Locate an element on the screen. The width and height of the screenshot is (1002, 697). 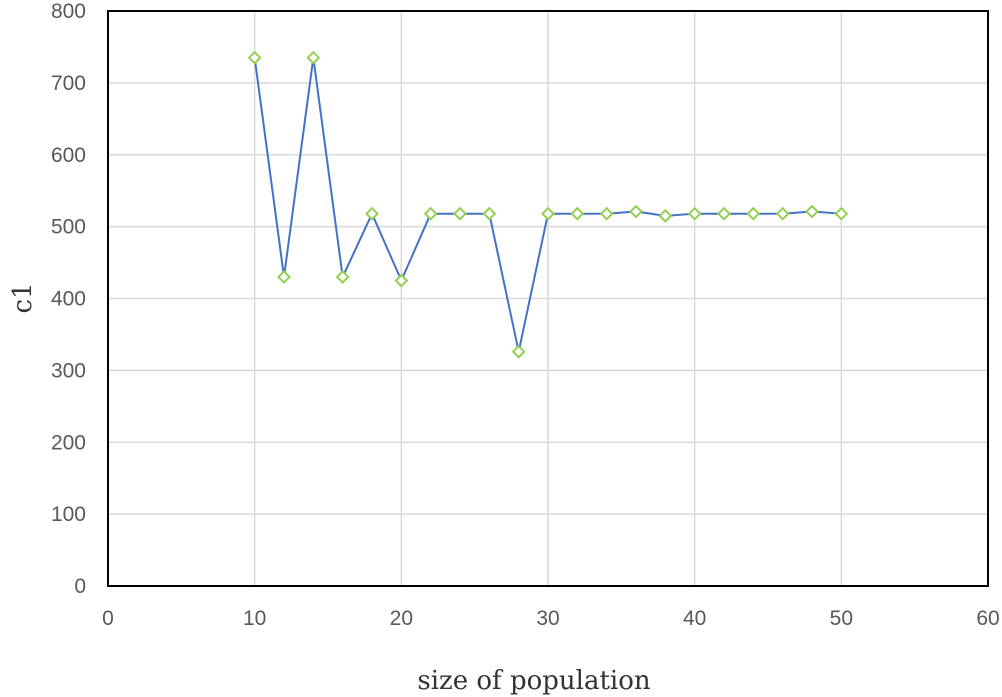
x-tick-label: 0 is located at coordinates (108, 618).